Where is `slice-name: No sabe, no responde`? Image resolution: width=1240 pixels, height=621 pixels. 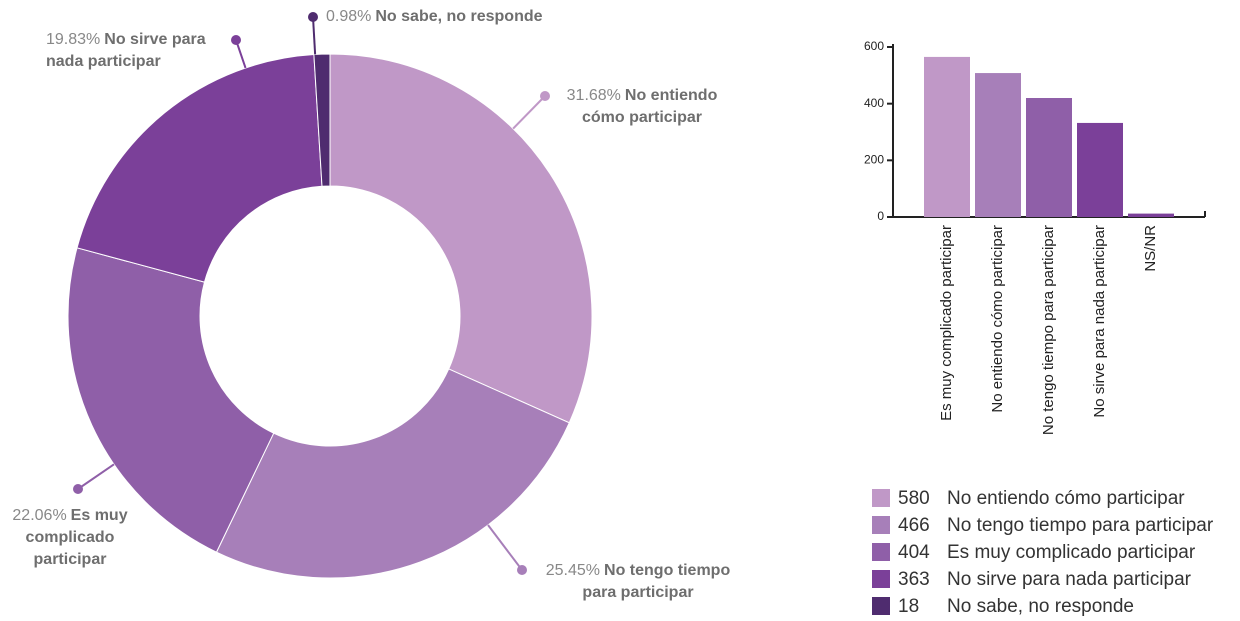 slice-name: No sabe, no responde is located at coordinates (459, 16).